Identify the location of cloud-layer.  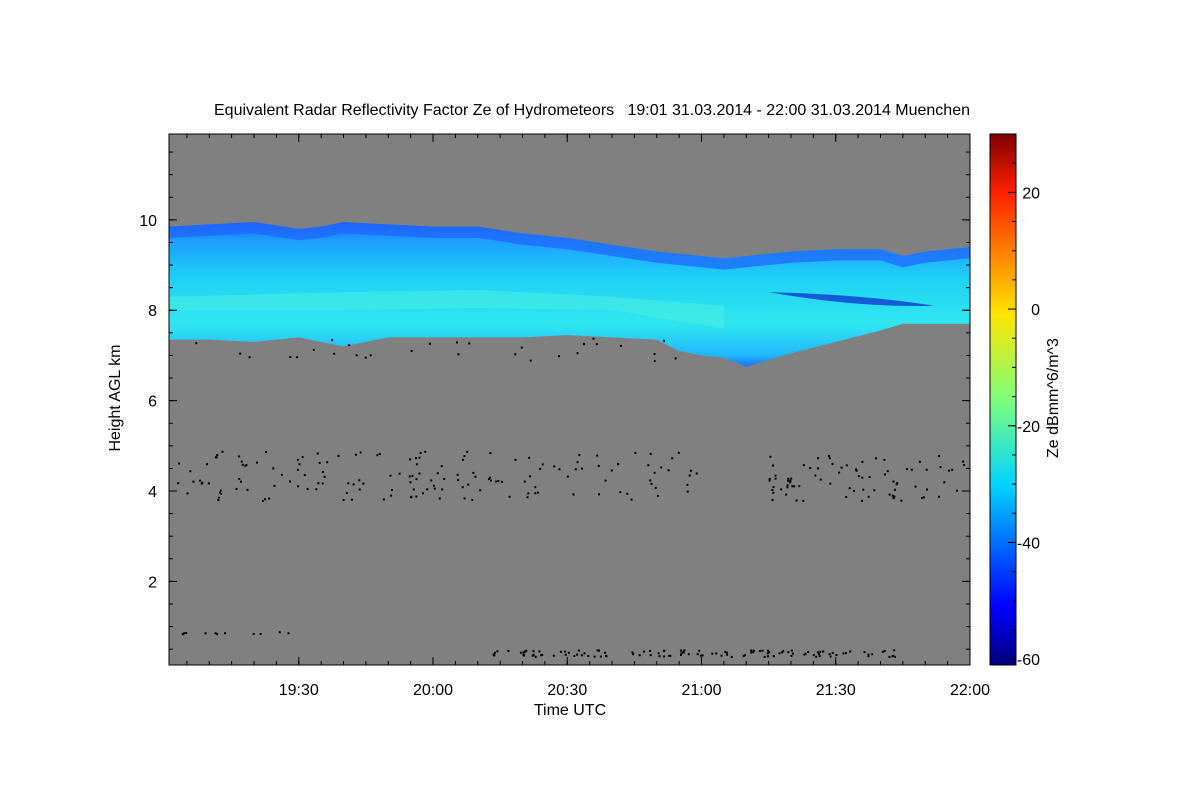
(569, 294).